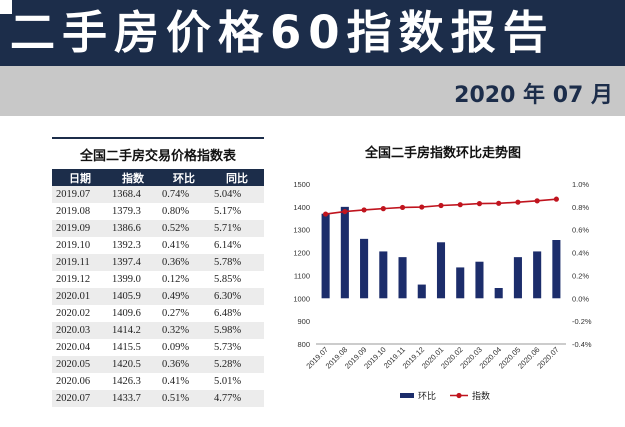 The height and width of the screenshot is (427, 625). What do you see at coordinates (126, 398) in the screenshot?
I see `cell-index: 1433.7` at bounding box center [126, 398].